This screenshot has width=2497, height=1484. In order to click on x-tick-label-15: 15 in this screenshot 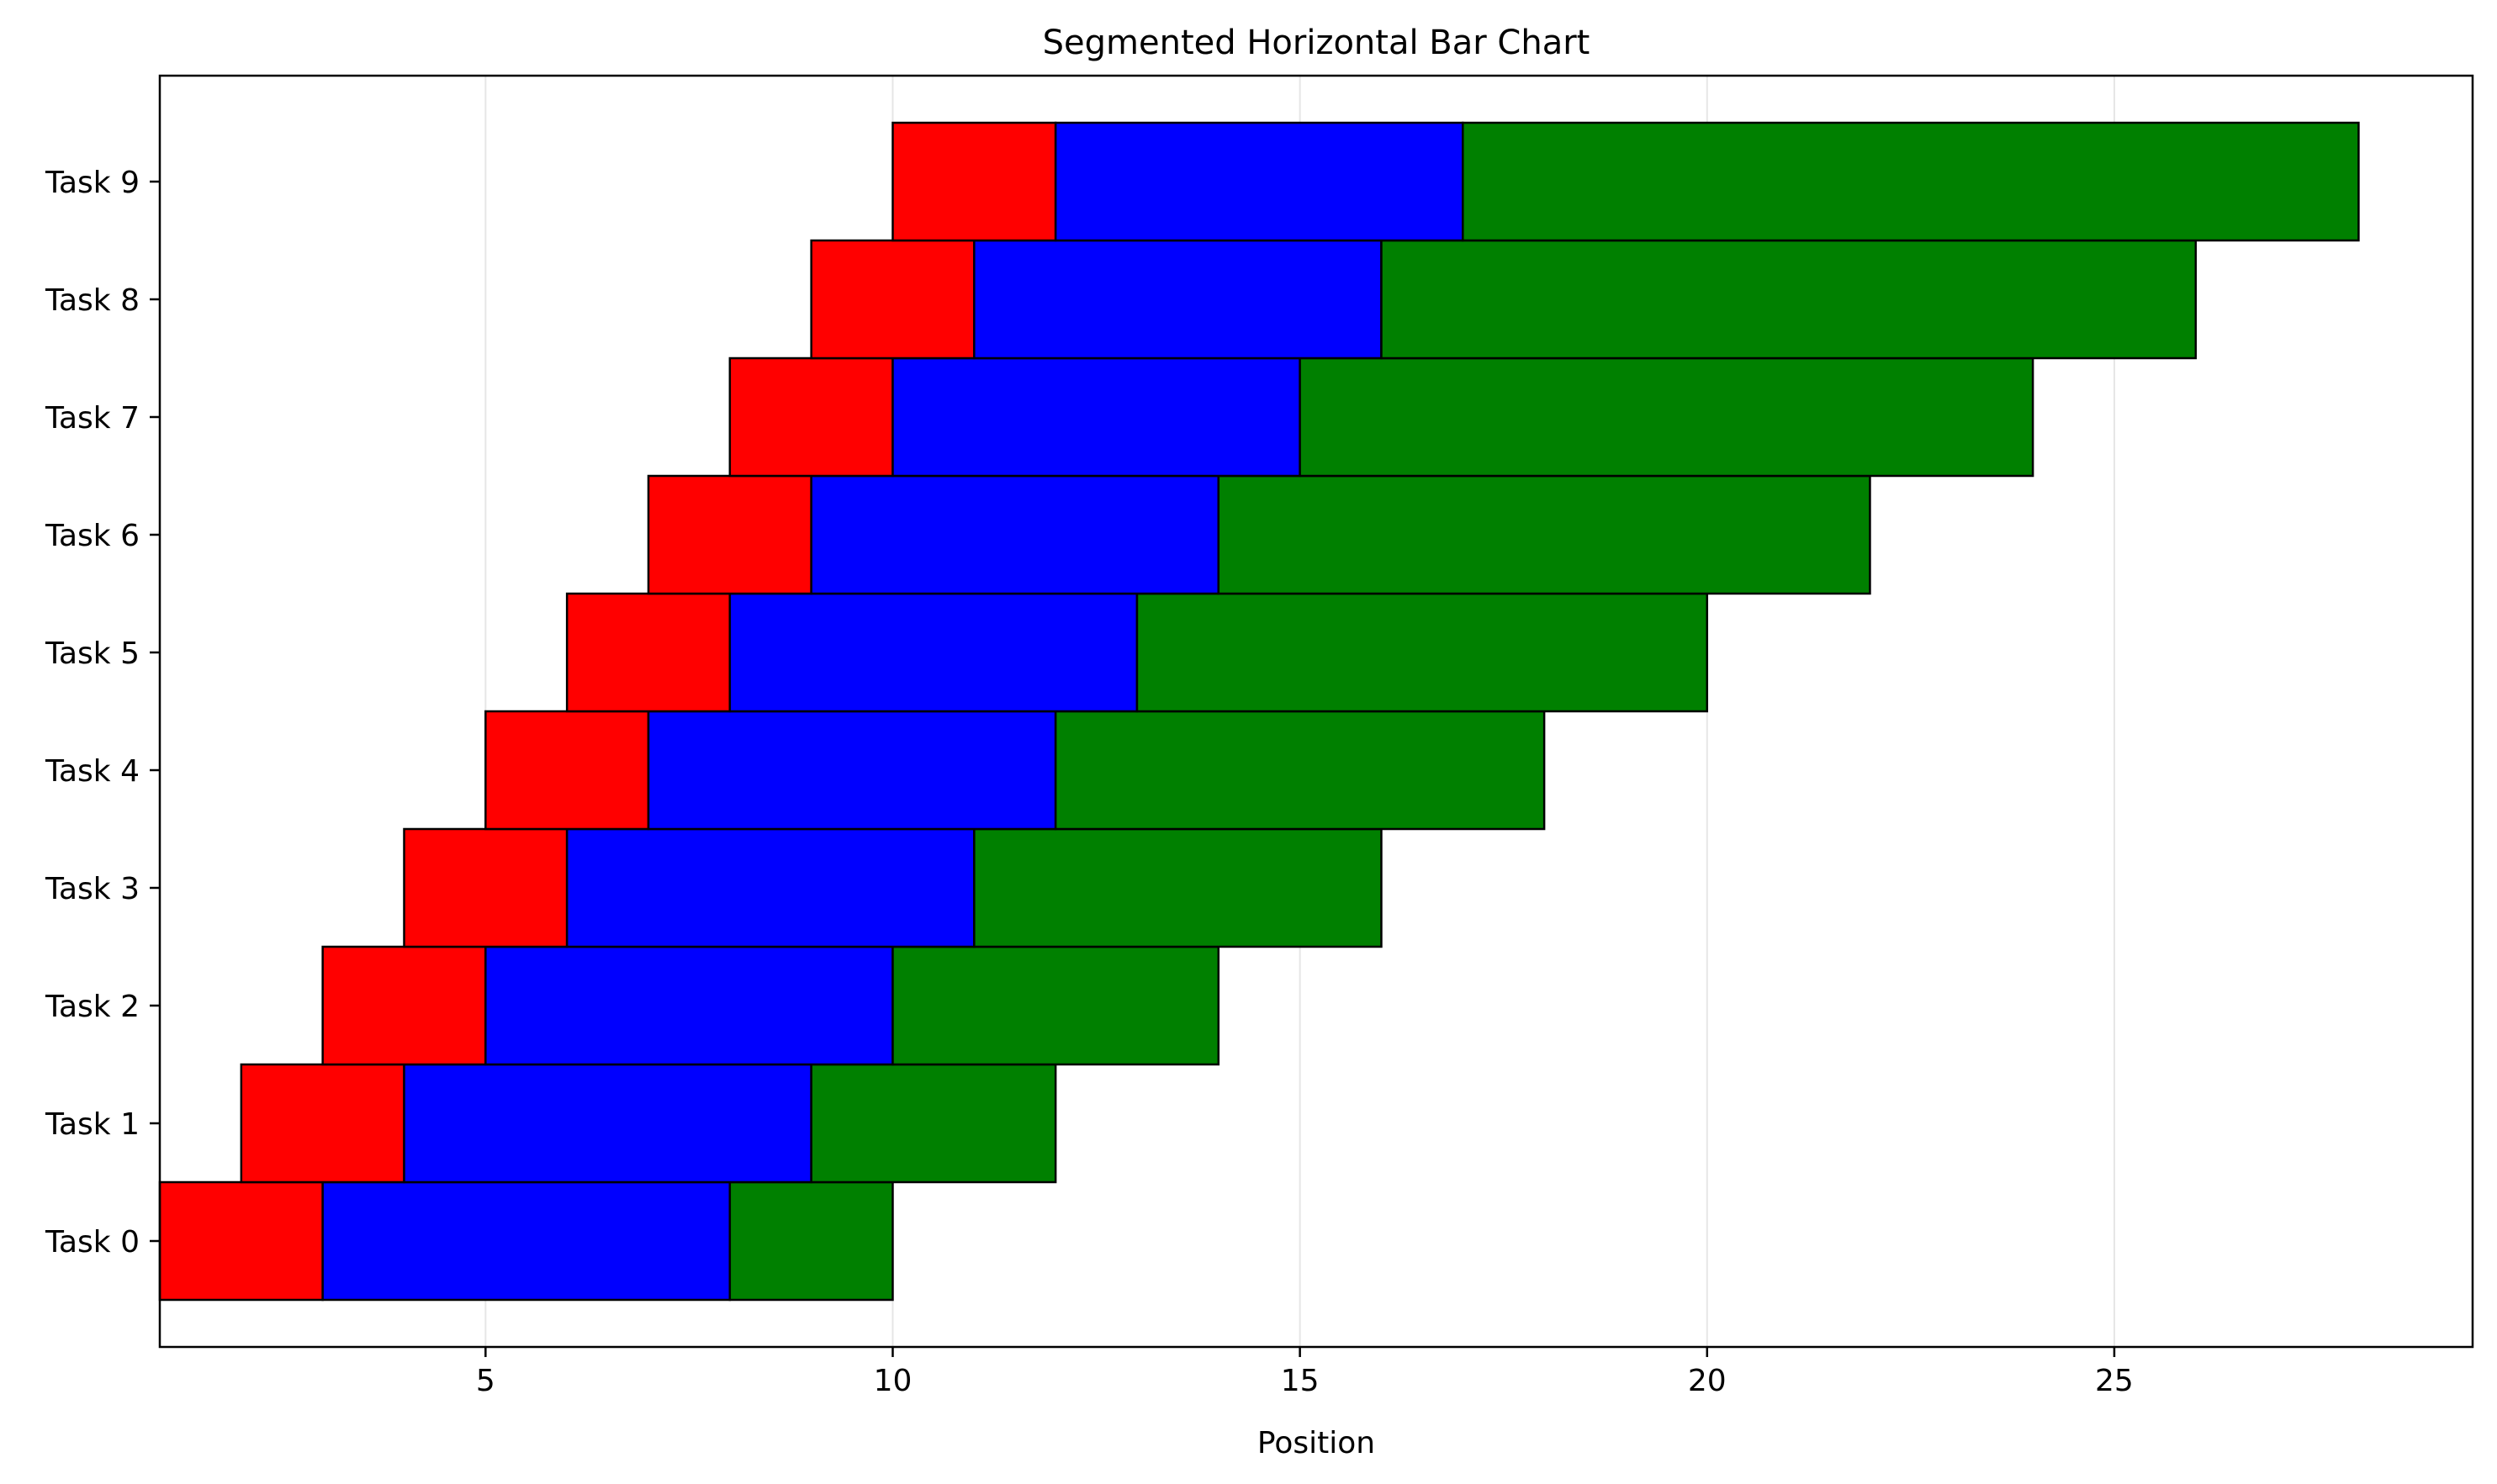, I will do `click(1301, 1381)`.